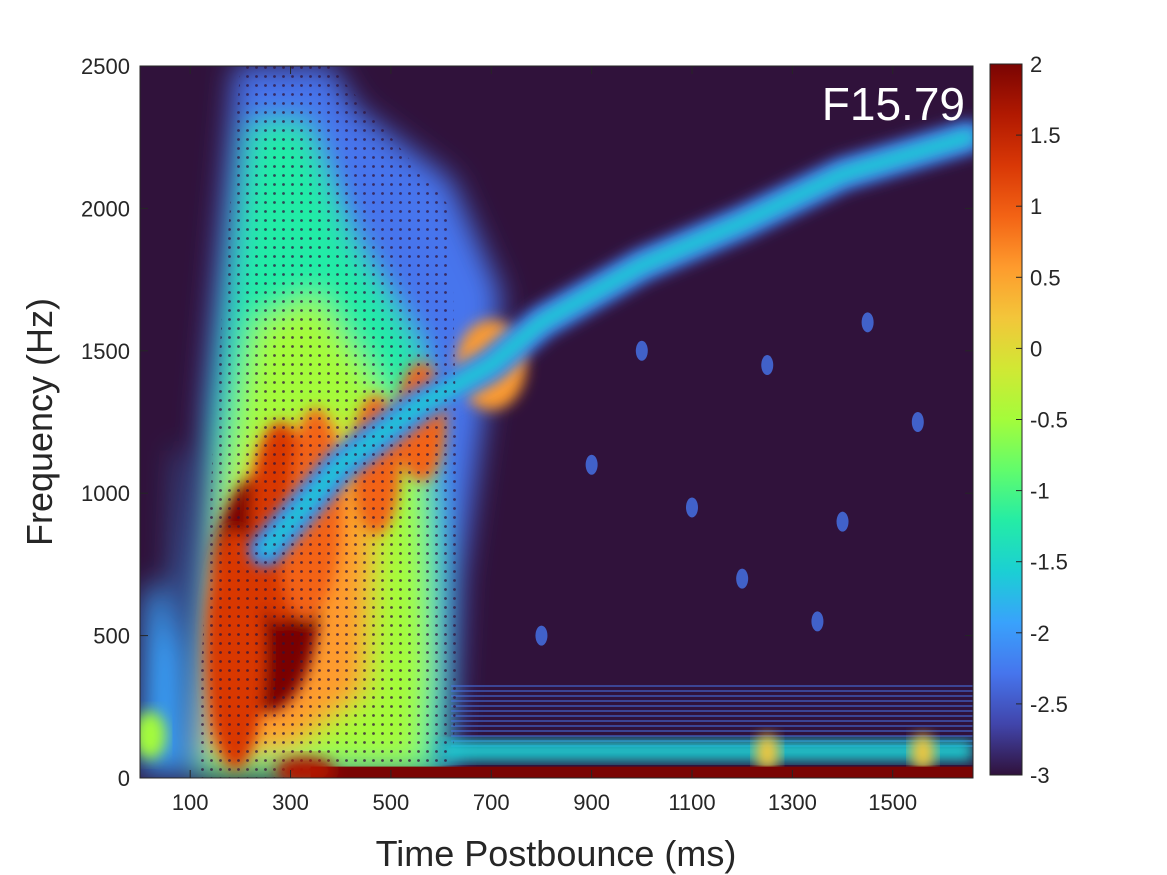 The image size is (1167, 875). Describe the element at coordinates (1049, 562) in the screenshot. I see `colorbar-tick-label: -1.5` at that location.